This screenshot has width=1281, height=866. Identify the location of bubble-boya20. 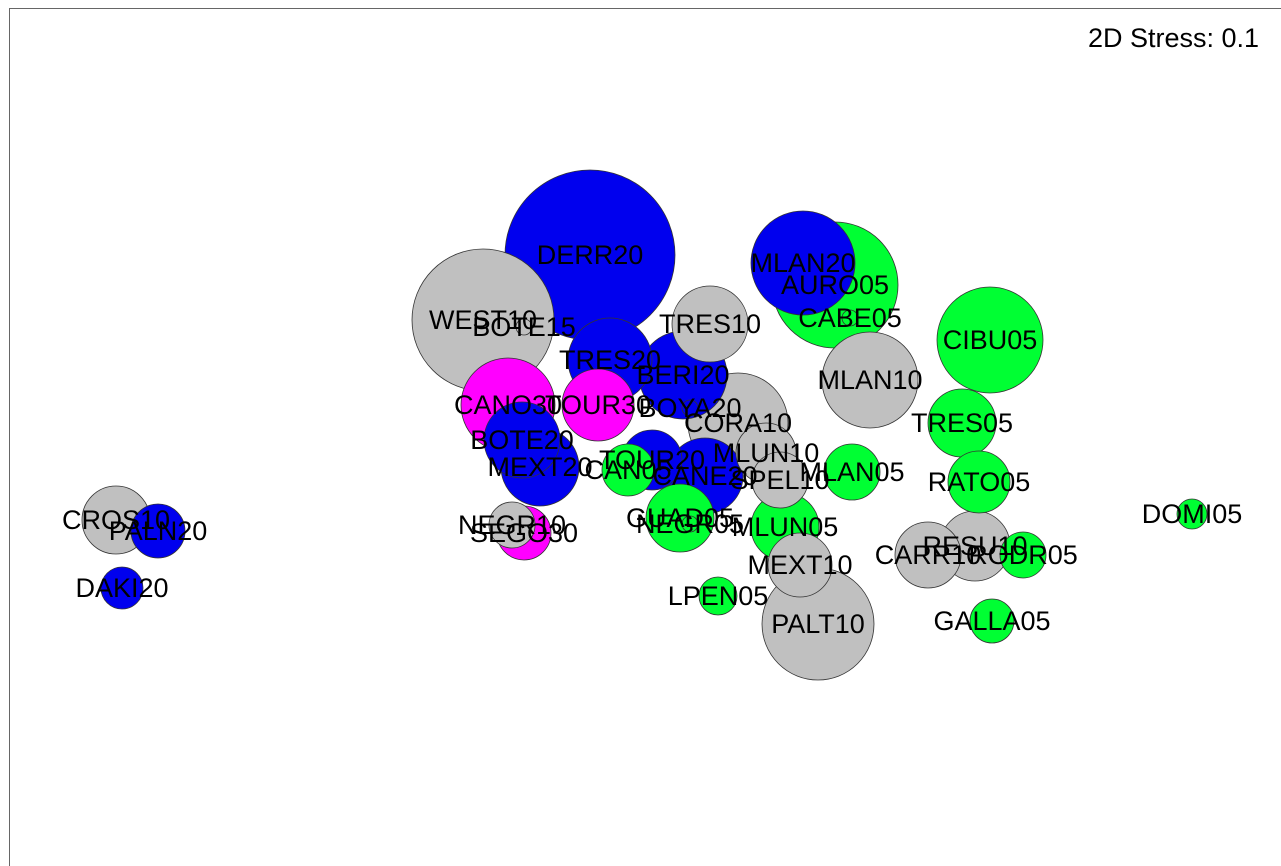
(690, 408).